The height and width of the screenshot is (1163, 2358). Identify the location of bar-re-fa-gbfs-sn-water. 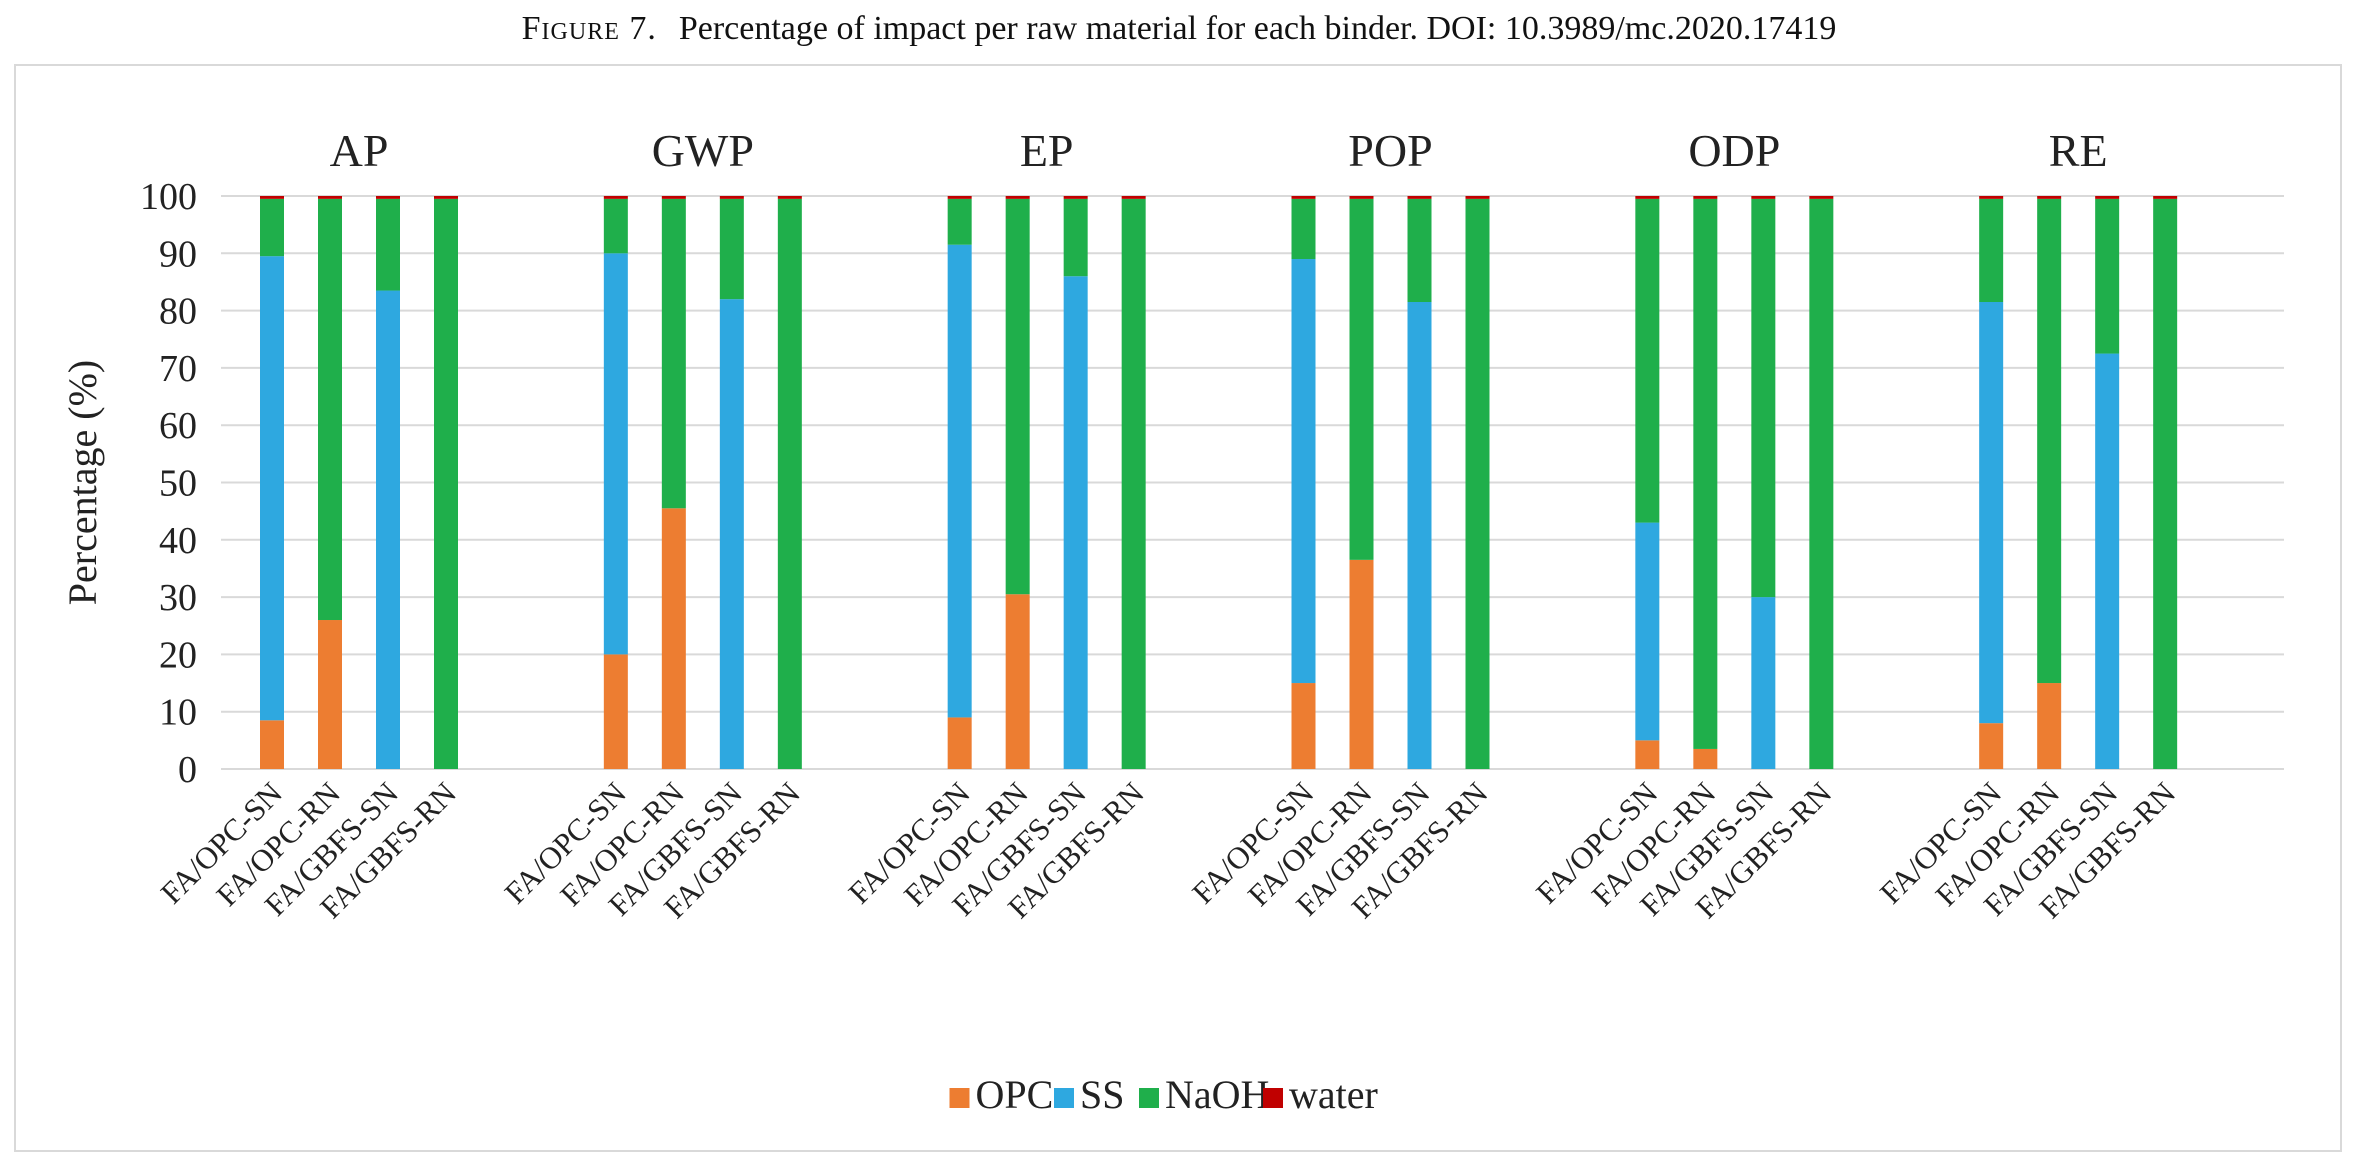
(2107, 197).